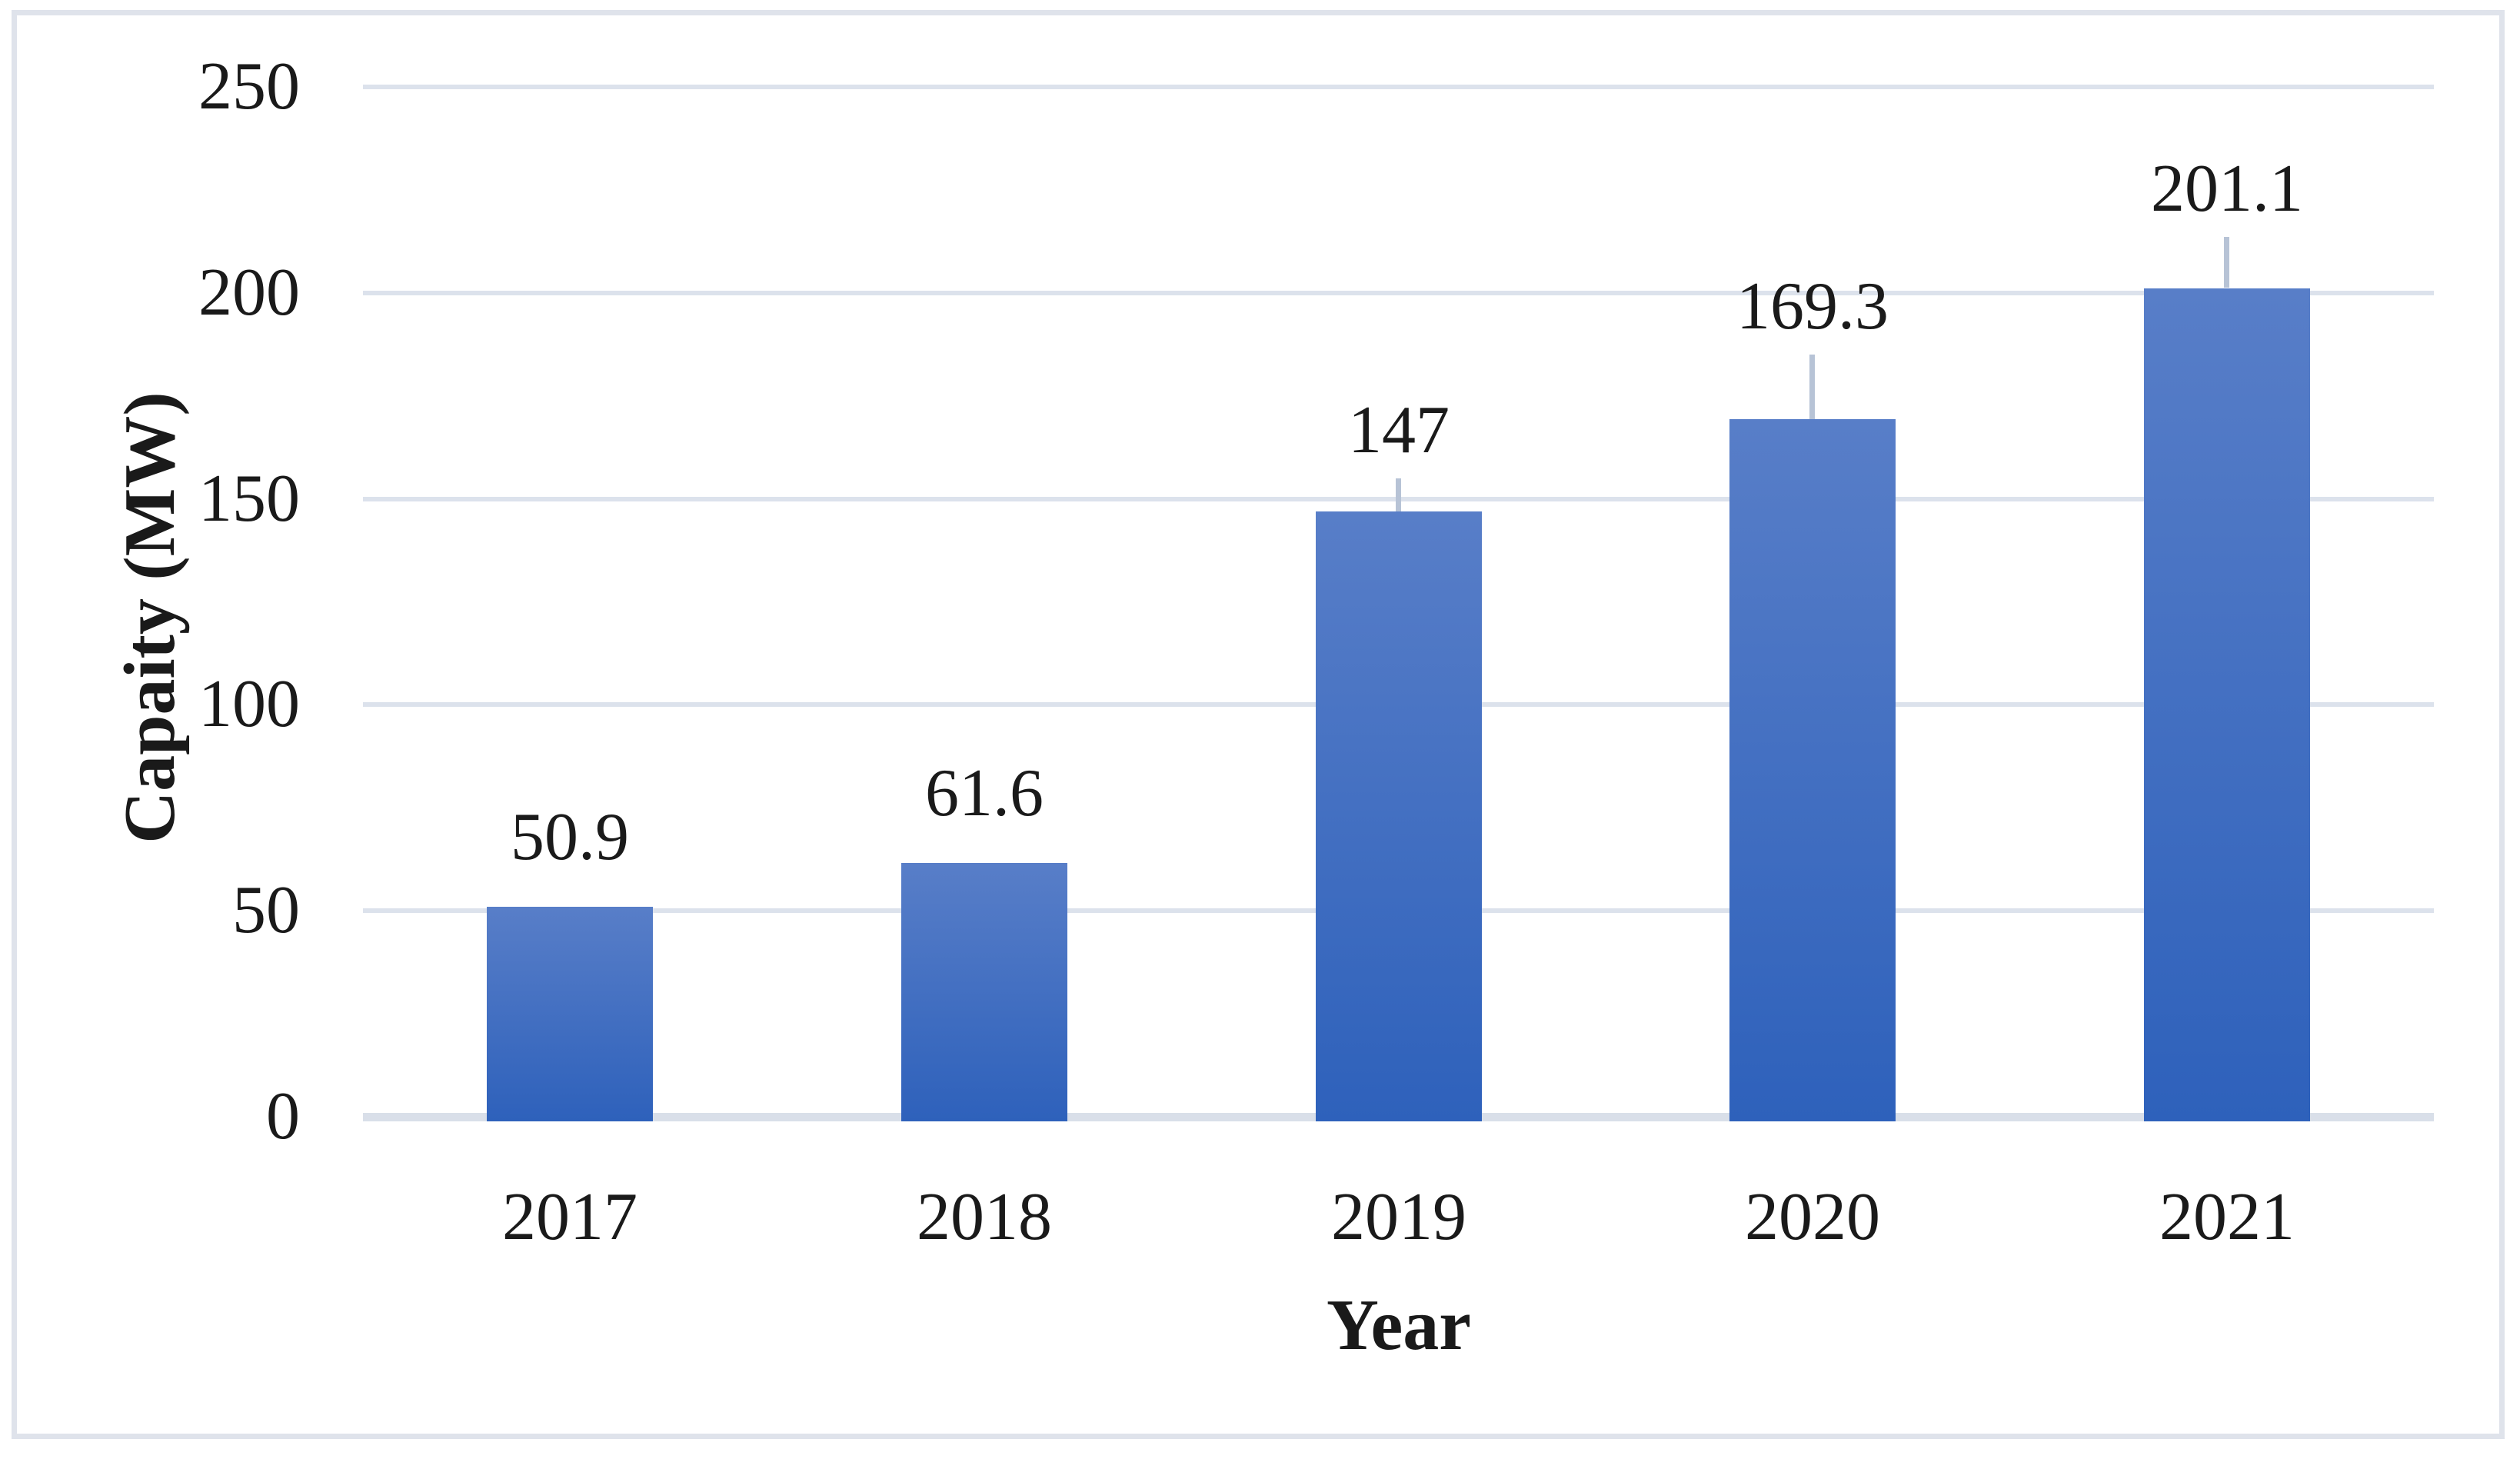 This screenshot has width=2520, height=1459. What do you see at coordinates (2227, 189) in the screenshot?
I see `bar-data-label: 201.1` at bounding box center [2227, 189].